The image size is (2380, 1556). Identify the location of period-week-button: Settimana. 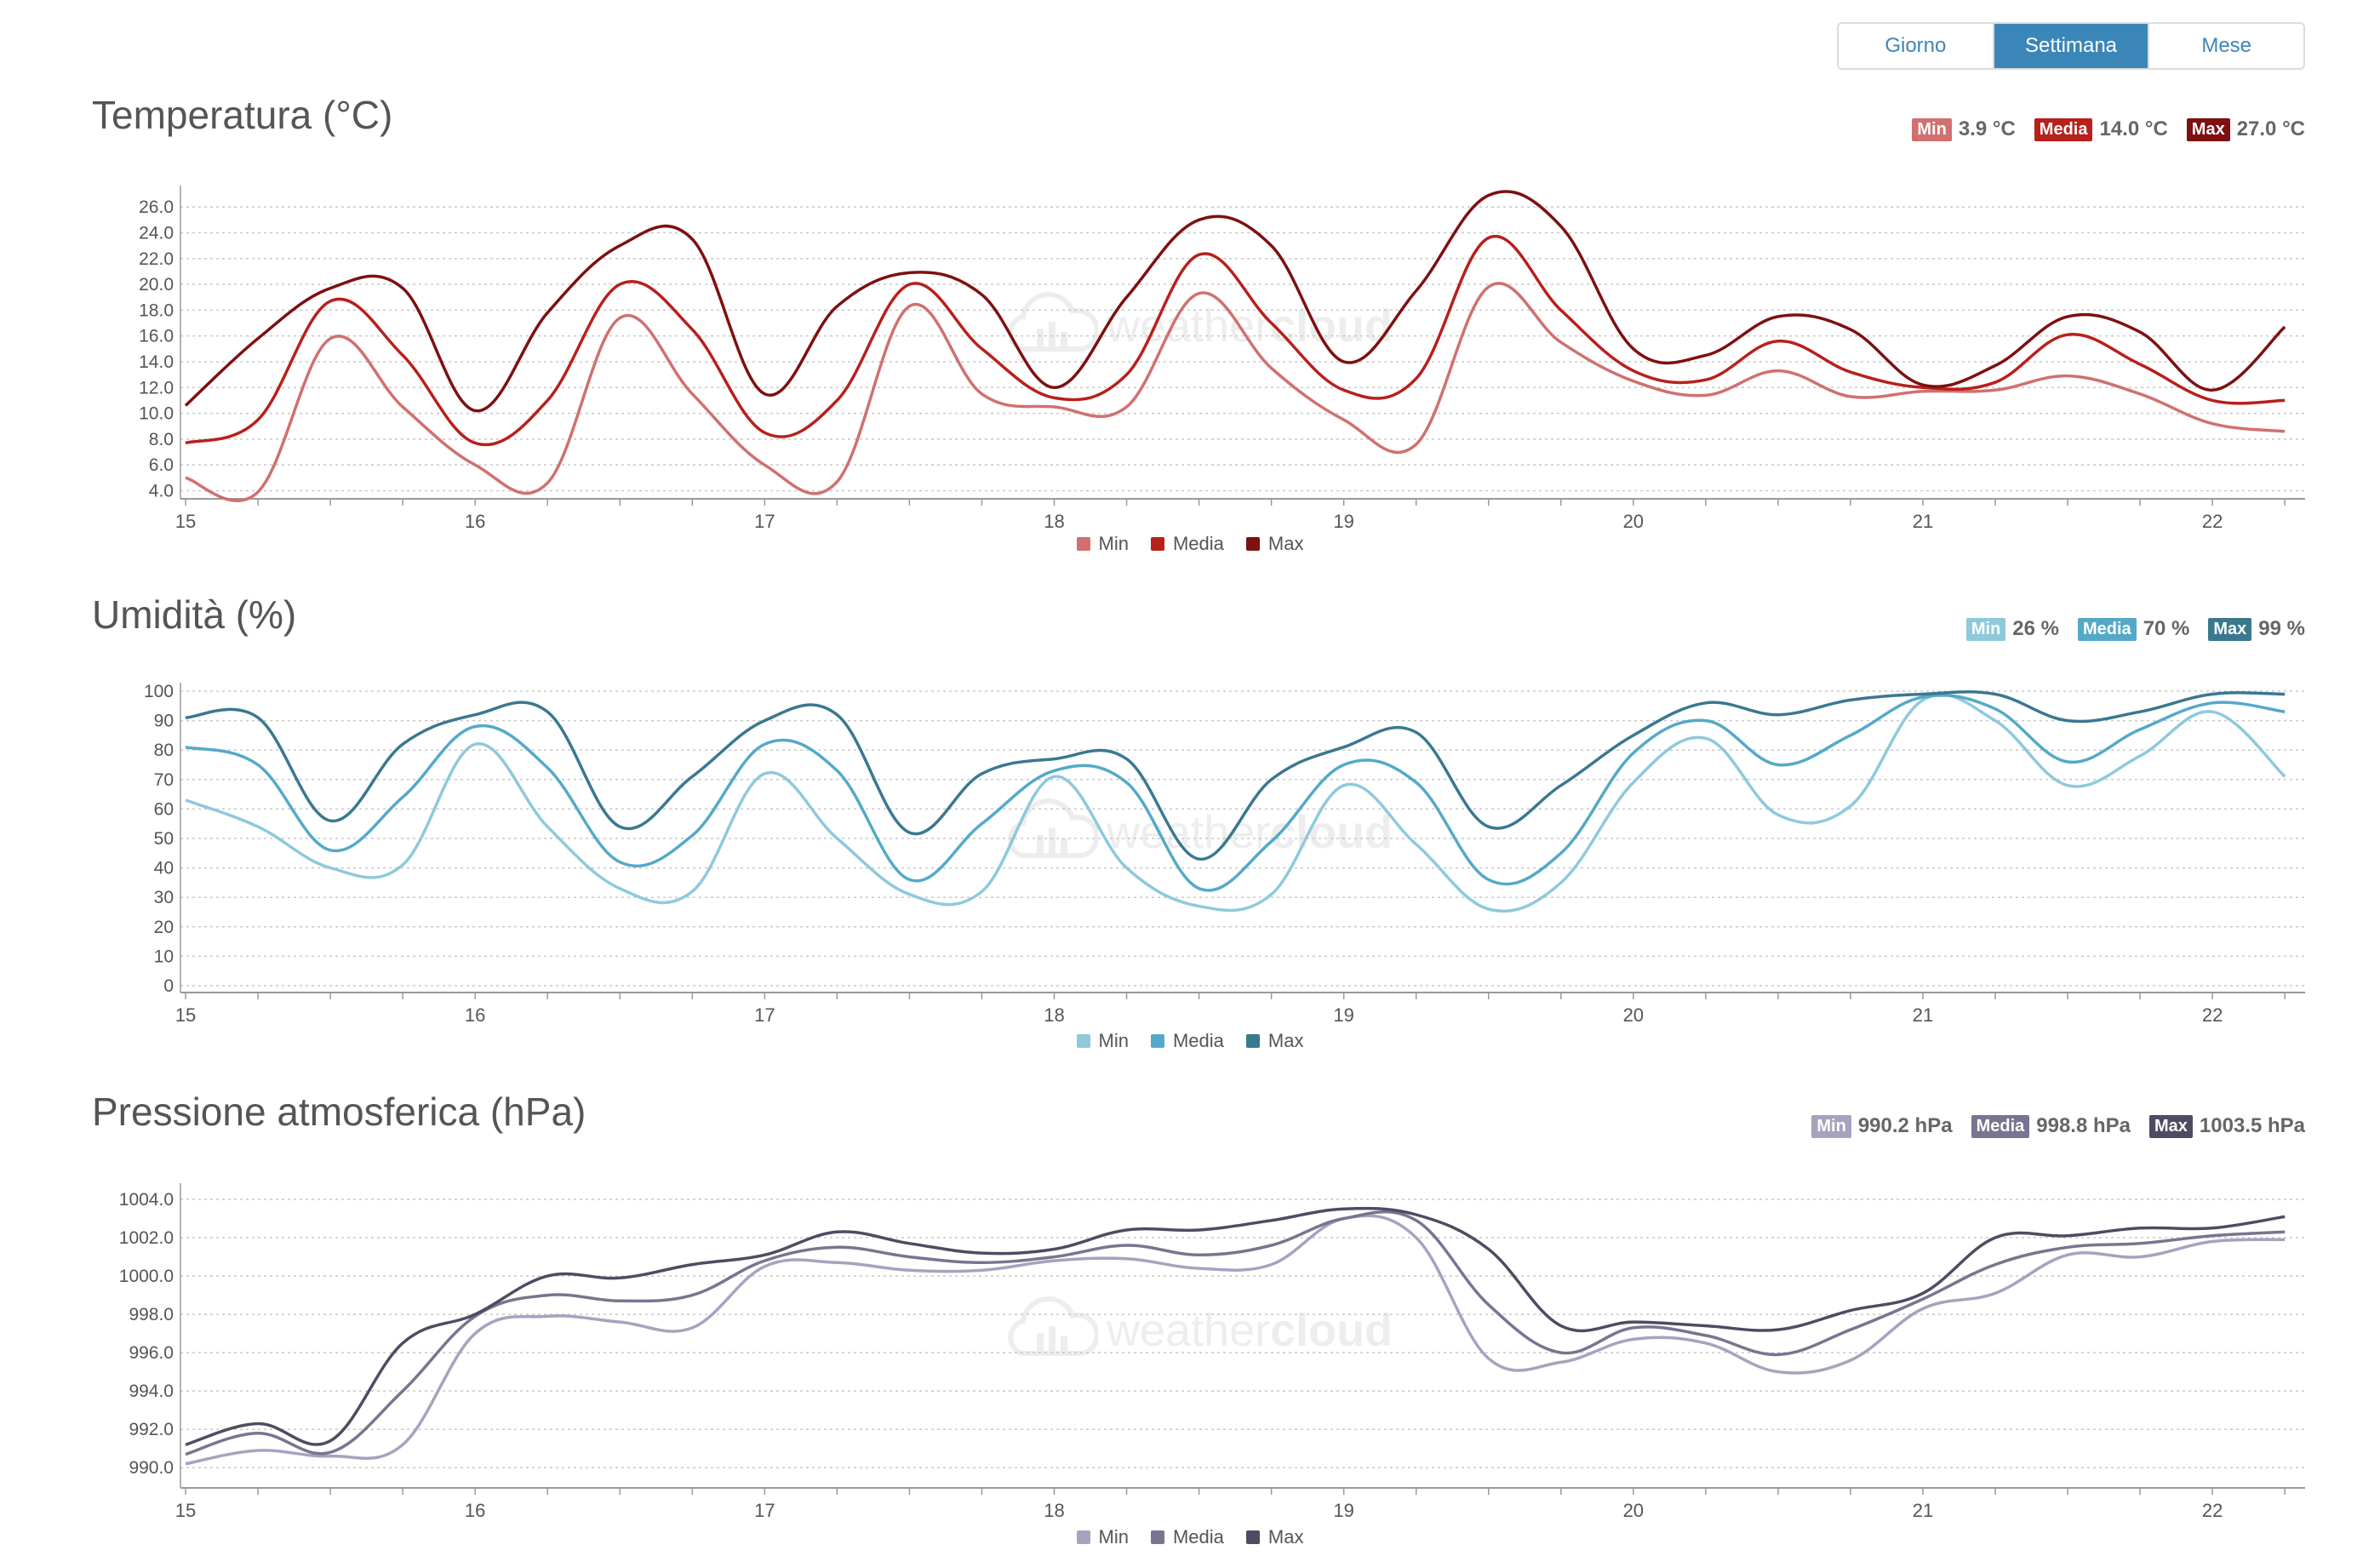
(2072, 46).